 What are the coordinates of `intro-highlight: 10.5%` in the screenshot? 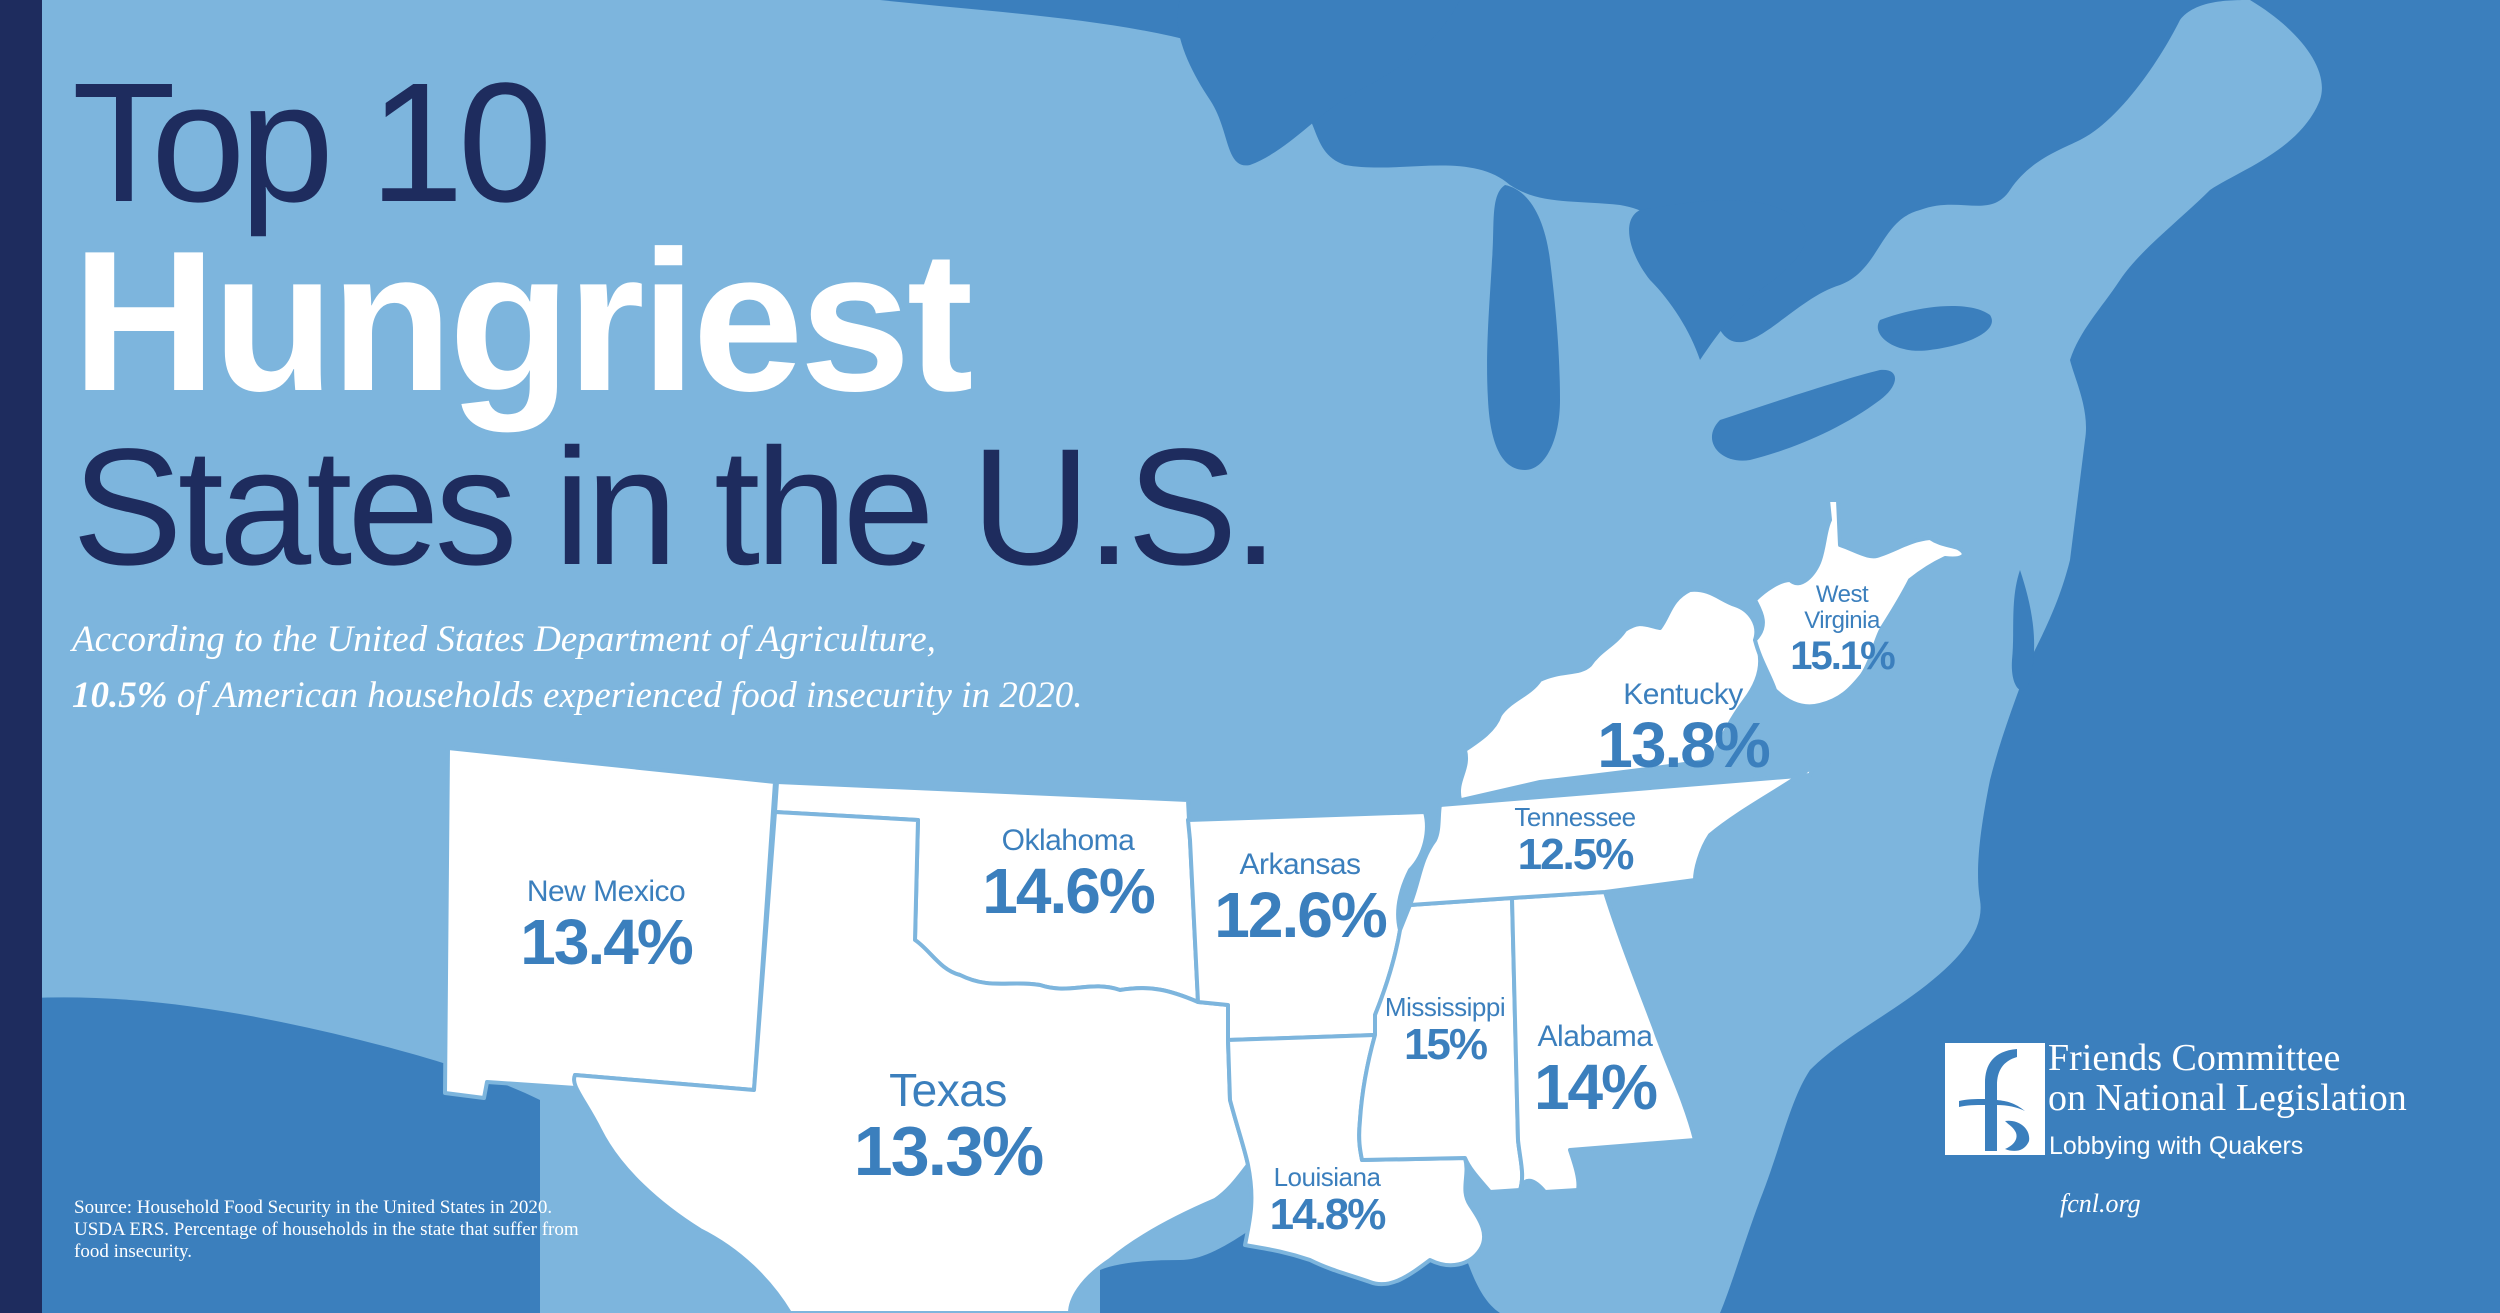 It's located at (120, 695).